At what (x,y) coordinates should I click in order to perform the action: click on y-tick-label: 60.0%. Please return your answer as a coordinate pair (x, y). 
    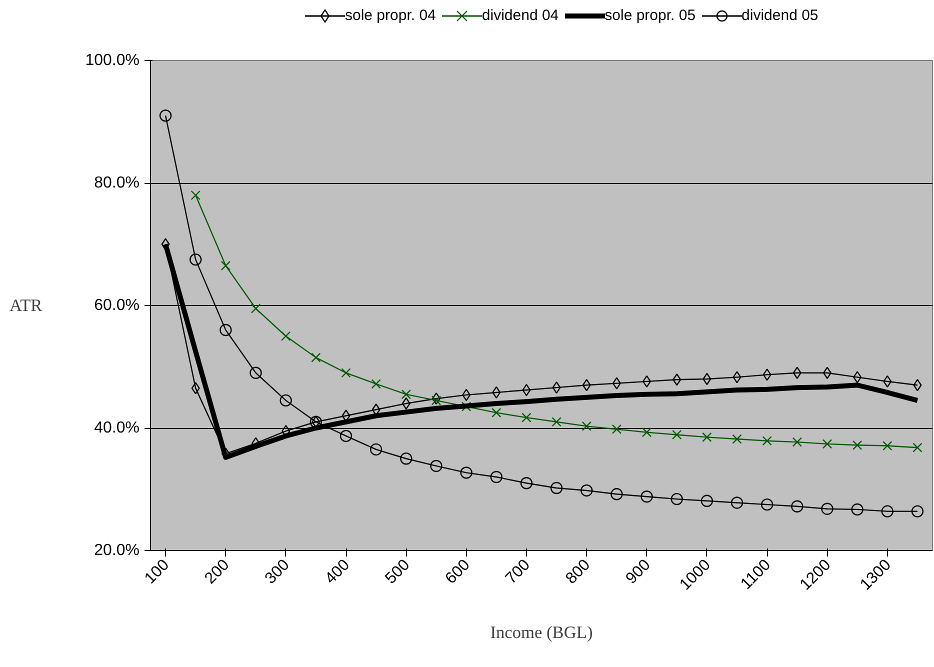
    Looking at the image, I should click on (117, 305).